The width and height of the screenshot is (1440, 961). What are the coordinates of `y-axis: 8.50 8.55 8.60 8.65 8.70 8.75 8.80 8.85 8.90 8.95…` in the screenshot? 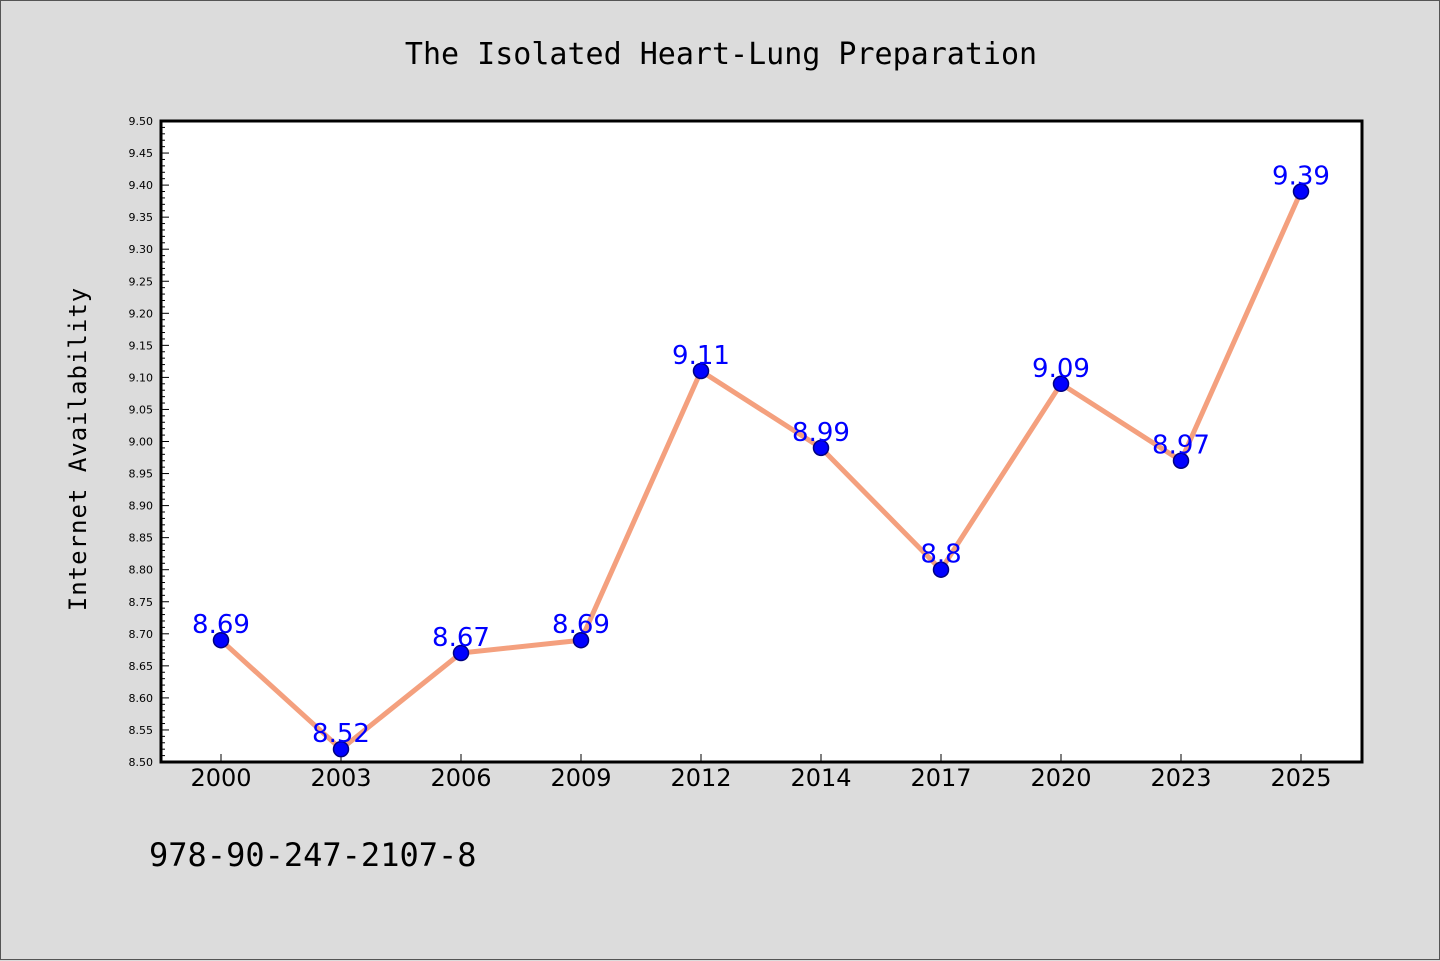 It's located at (149, 442).